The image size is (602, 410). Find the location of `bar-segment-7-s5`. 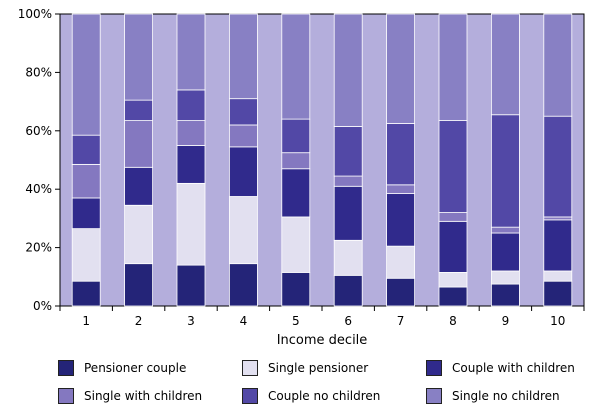

bar-segment-7-s5 is located at coordinates (401, 68).